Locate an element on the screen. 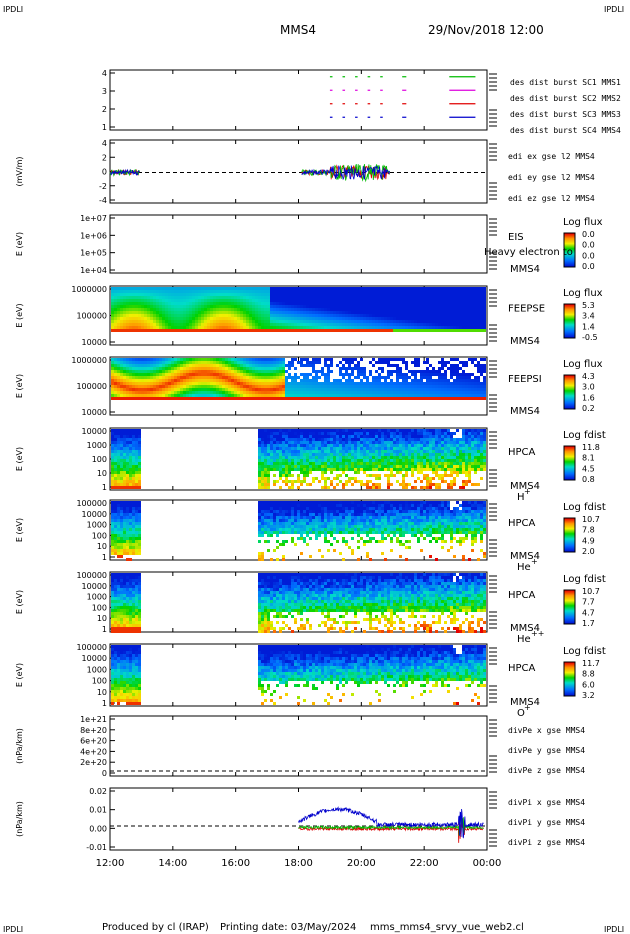 This screenshot has width=630, height=934. y-tick-label: 3 is located at coordinates (104, 91).